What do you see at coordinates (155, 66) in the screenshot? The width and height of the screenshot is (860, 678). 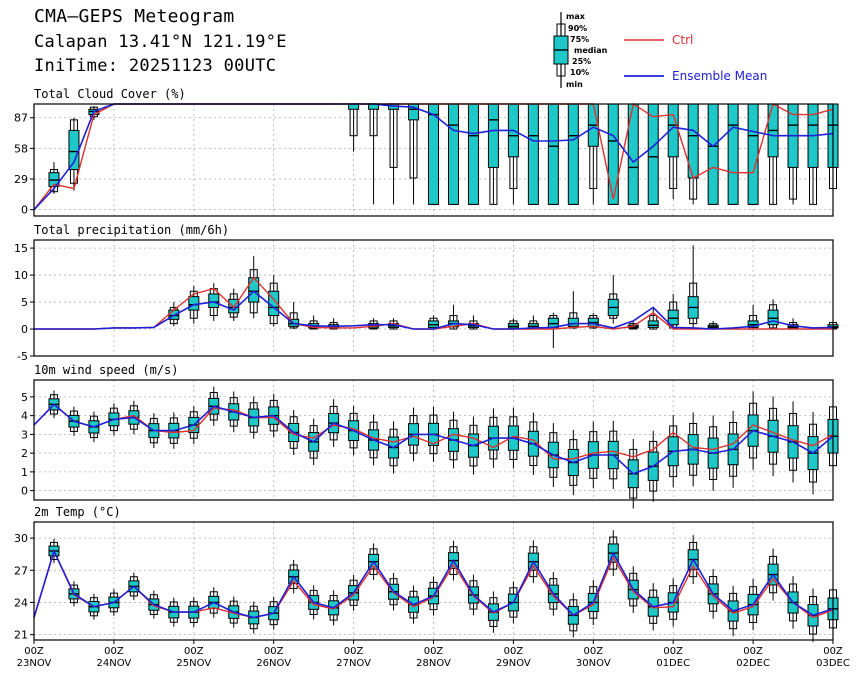 I see `init-time: IniTime: 20251123 00UTC` at bounding box center [155, 66].